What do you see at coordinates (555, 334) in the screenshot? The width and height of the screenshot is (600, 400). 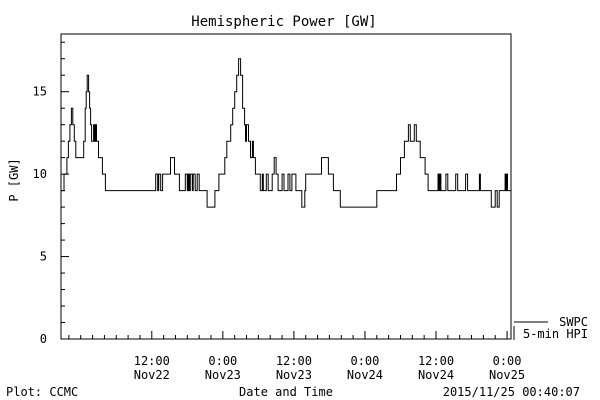 I see `legend-label-hpi: 5-min HPI` at bounding box center [555, 334].